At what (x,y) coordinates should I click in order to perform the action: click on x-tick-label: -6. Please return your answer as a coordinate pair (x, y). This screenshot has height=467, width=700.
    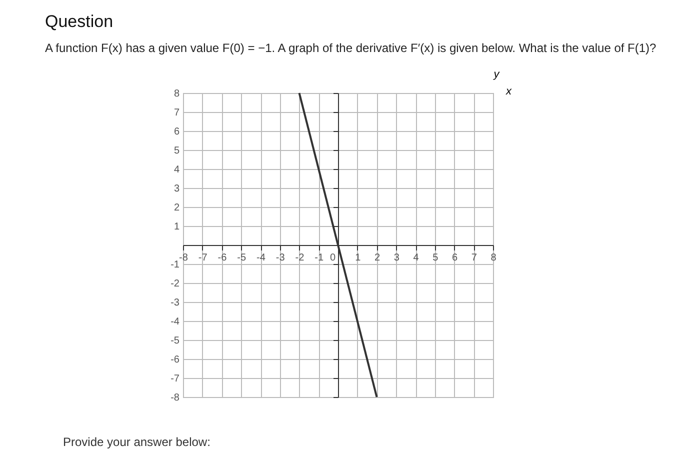
    Looking at the image, I should click on (223, 258).